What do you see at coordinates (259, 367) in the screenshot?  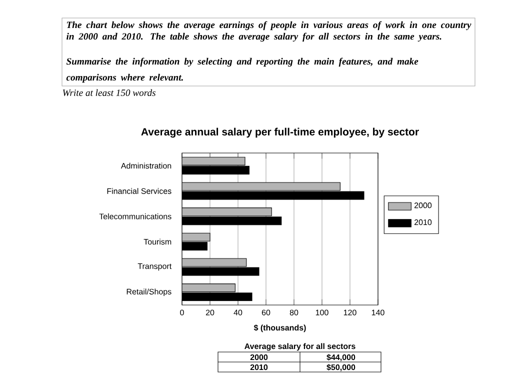 I see `text: 2010` at bounding box center [259, 367].